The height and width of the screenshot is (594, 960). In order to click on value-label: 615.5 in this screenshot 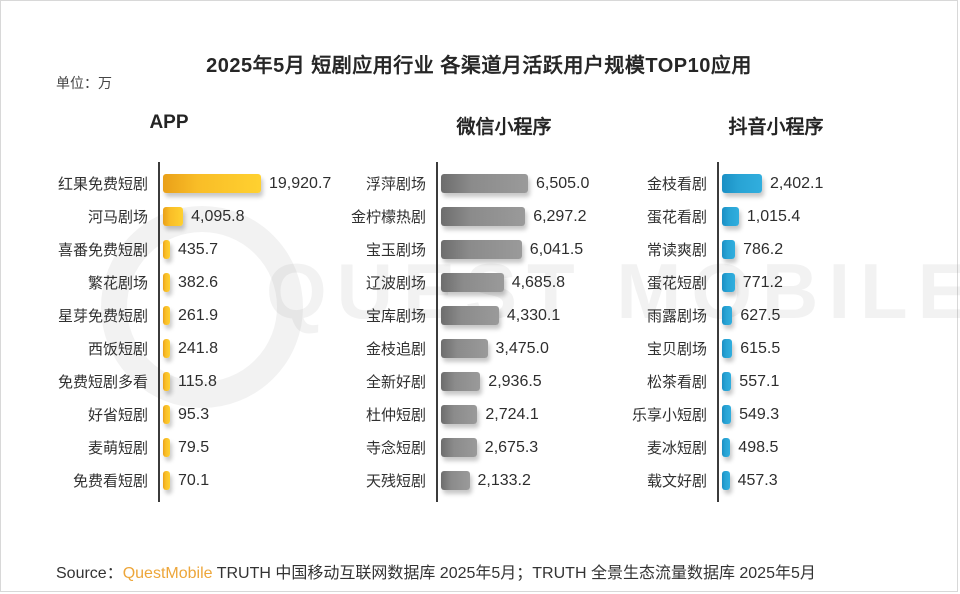, I will do `click(760, 348)`.